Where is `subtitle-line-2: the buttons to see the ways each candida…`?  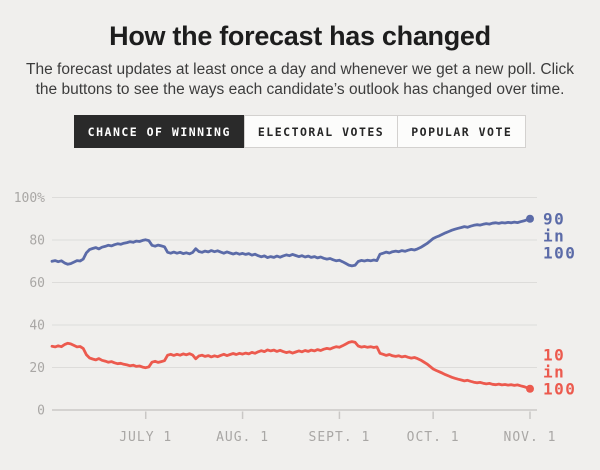 subtitle-line-2: the buttons to see the ways each candida… is located at coordinates (300, 89).